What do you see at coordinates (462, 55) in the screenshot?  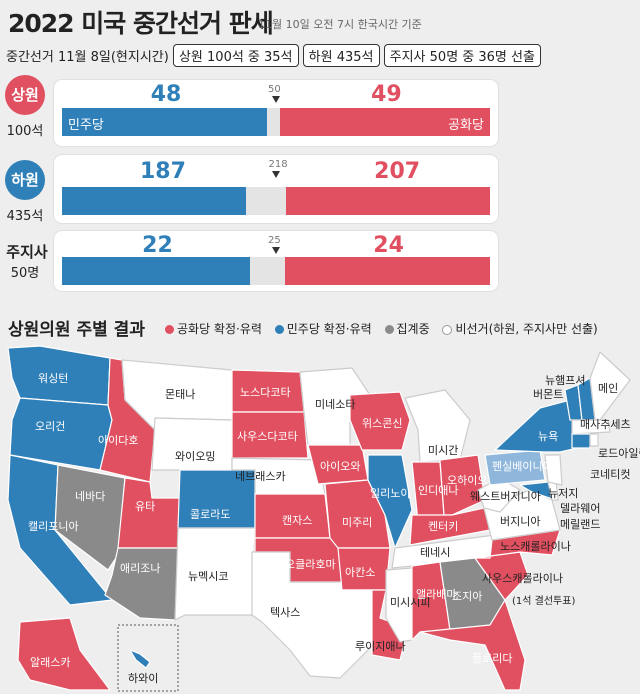 I see `governor-pill: 주지사 50명 중 36명 선출` at bounding box center [462, 55].